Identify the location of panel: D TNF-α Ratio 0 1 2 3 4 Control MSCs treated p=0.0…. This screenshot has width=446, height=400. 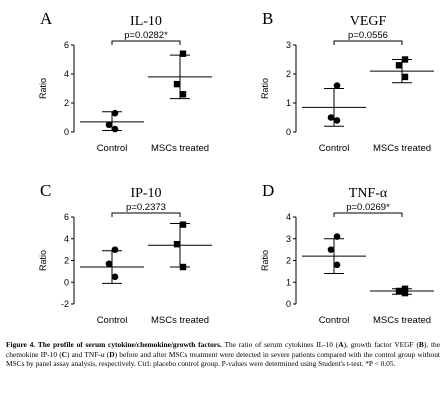
(347, 253).